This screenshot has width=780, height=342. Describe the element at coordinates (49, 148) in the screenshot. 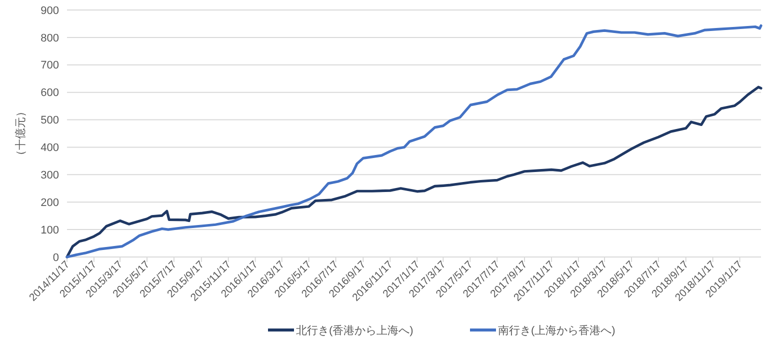

I see `y-tick-label: 400` at that location.